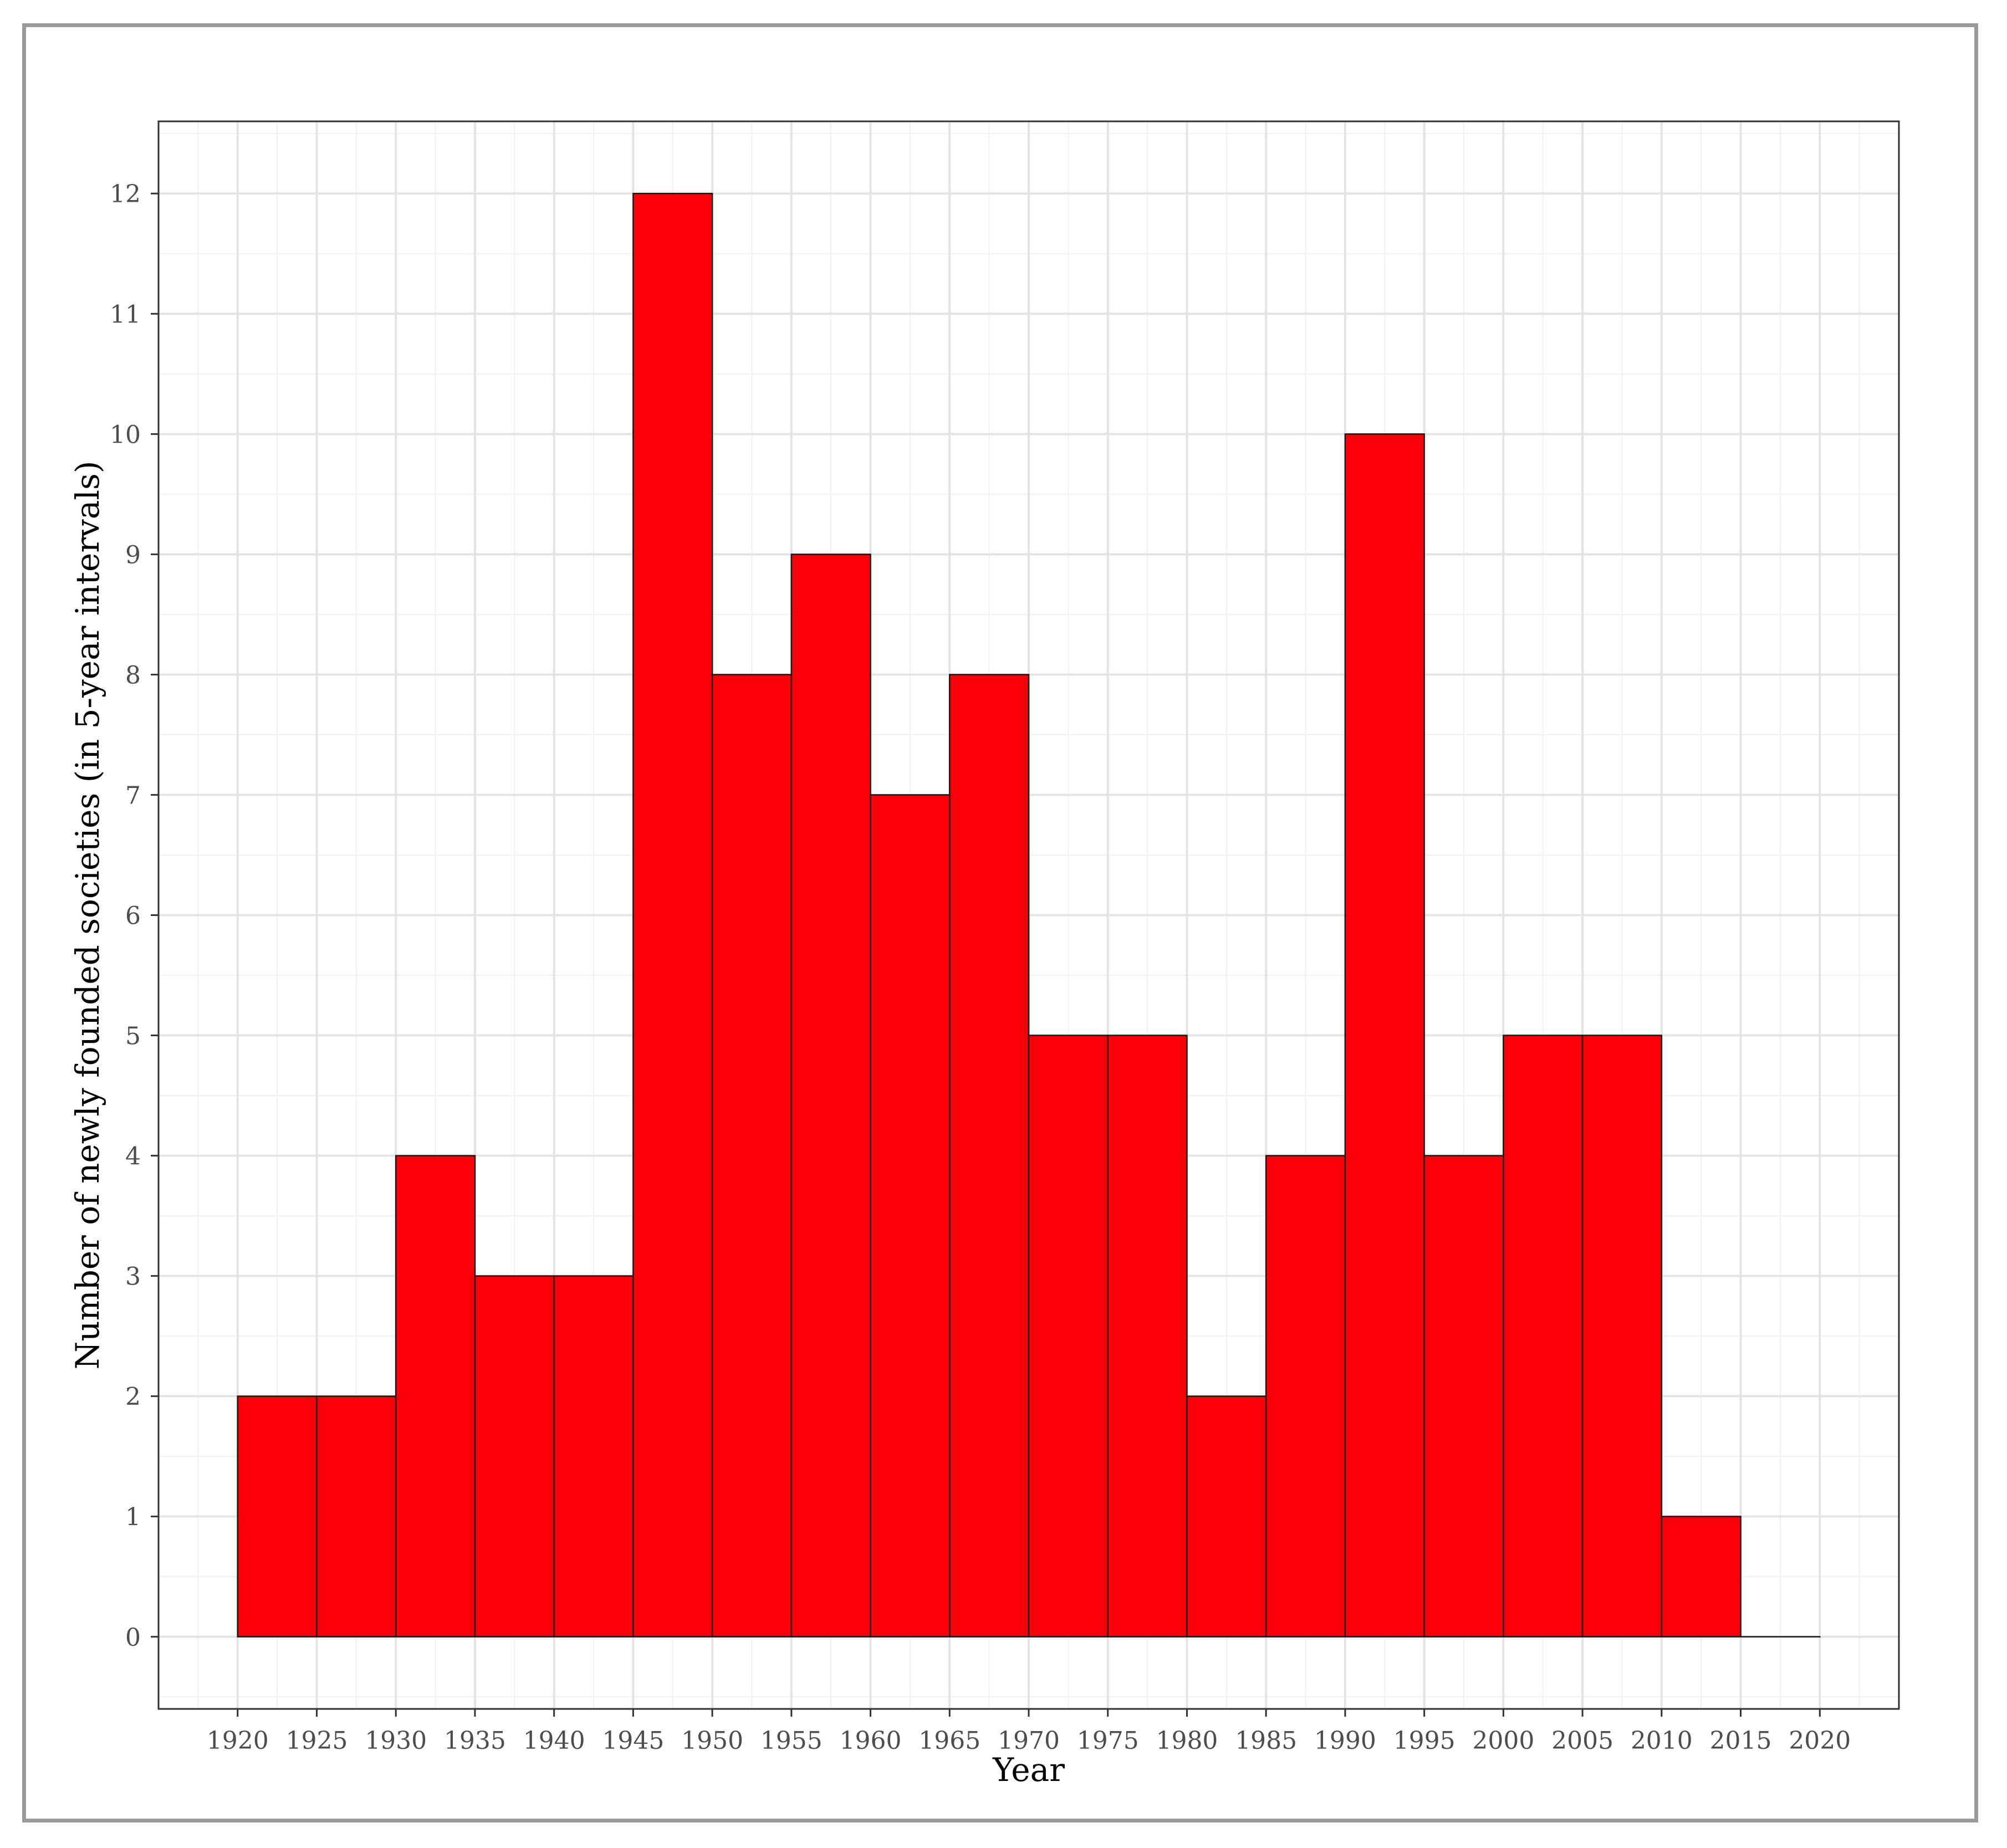 The height and width of the screenshot is (1848, 2007). What do you see at coordinates (871, 1741) in the screenshot?
I see `x-tick-label: 1960` at bounding box center [871, 1741].